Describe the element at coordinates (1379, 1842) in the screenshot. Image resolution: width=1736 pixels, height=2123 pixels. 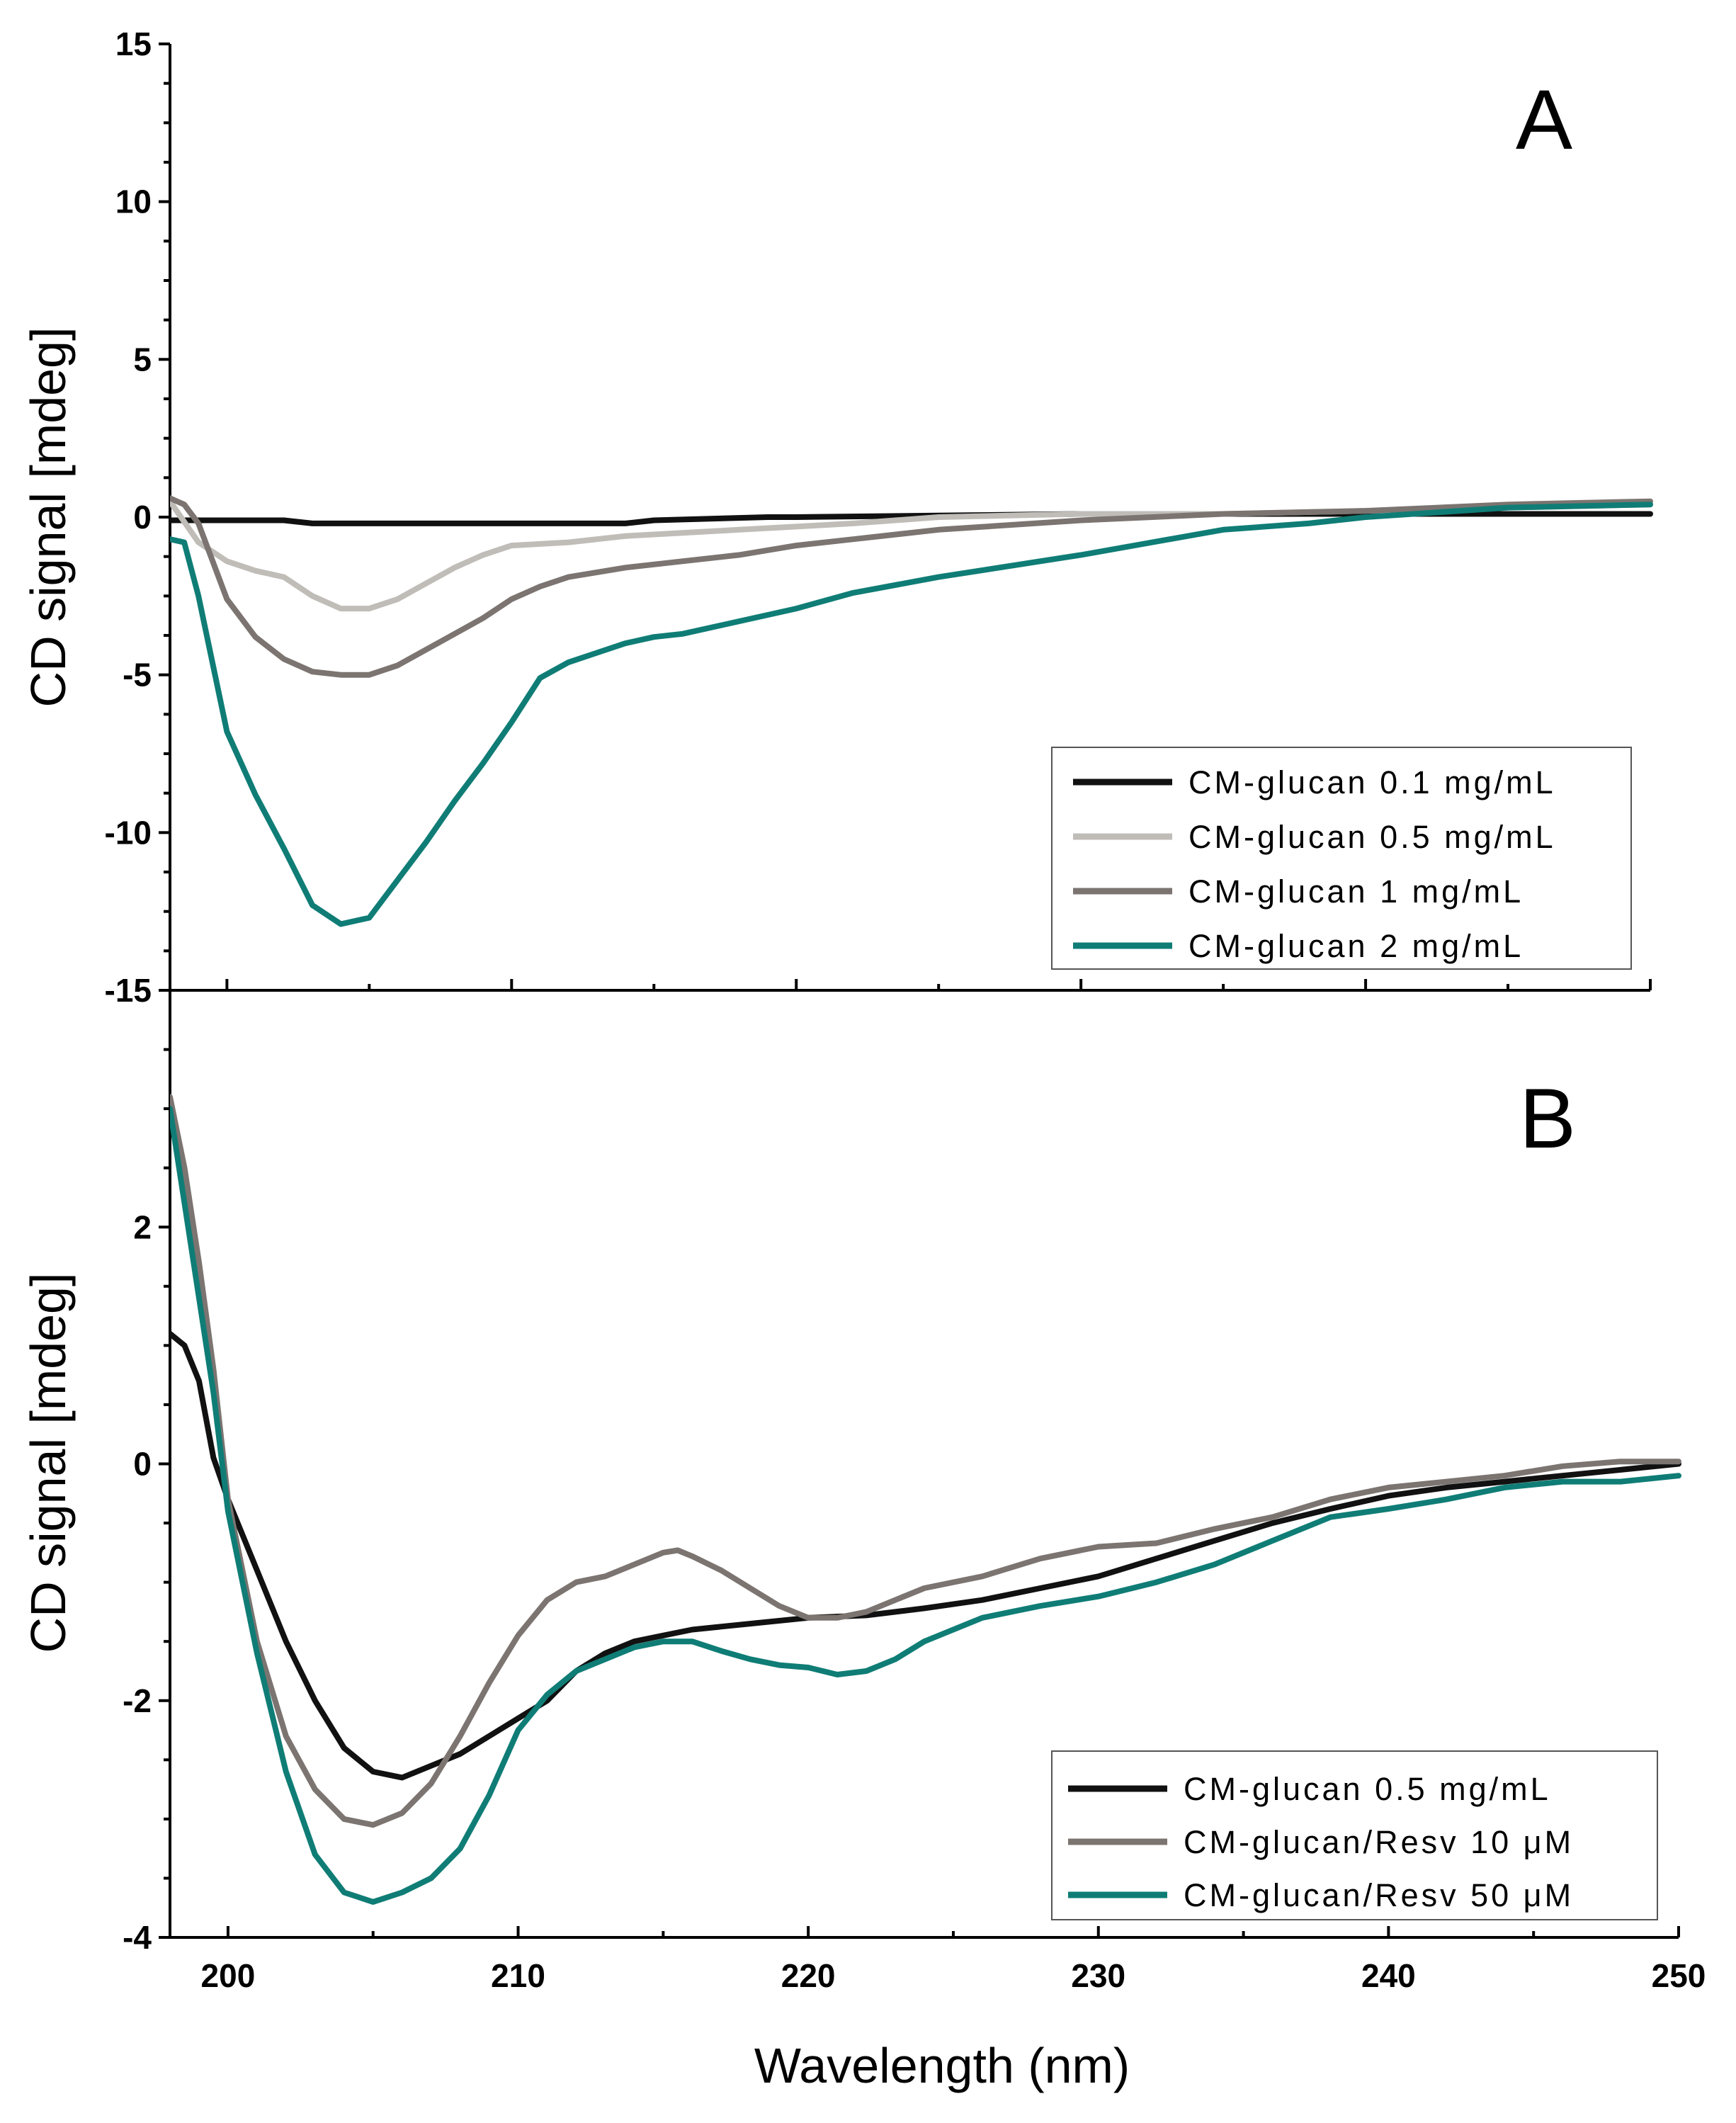
I see `legend-label: CM-glucan/Resv 10 μM` at that location.